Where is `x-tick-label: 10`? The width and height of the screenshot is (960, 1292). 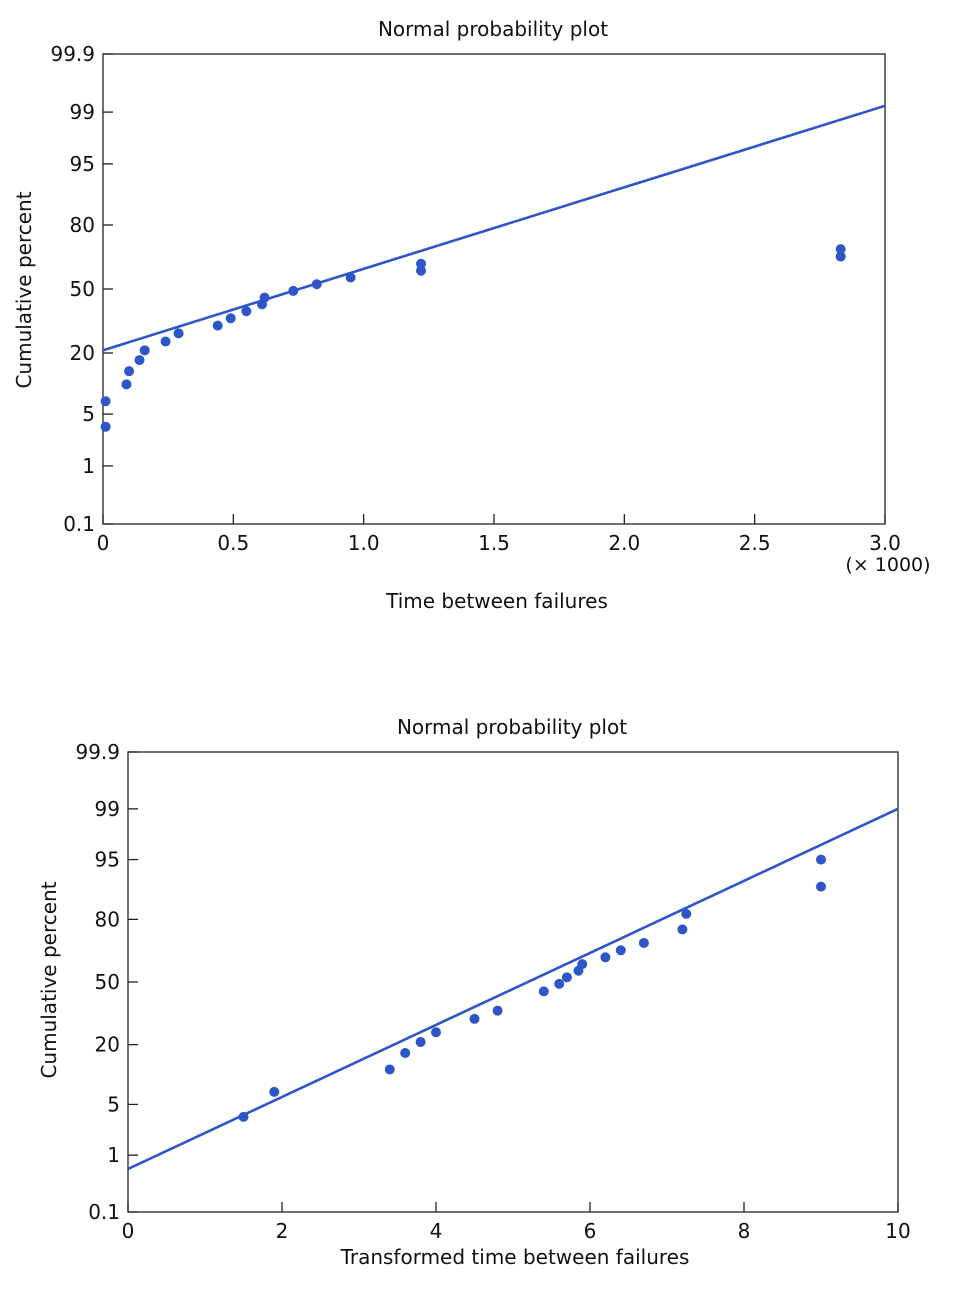 x-tick-label: 10 is located at coordinates (897, 1231).